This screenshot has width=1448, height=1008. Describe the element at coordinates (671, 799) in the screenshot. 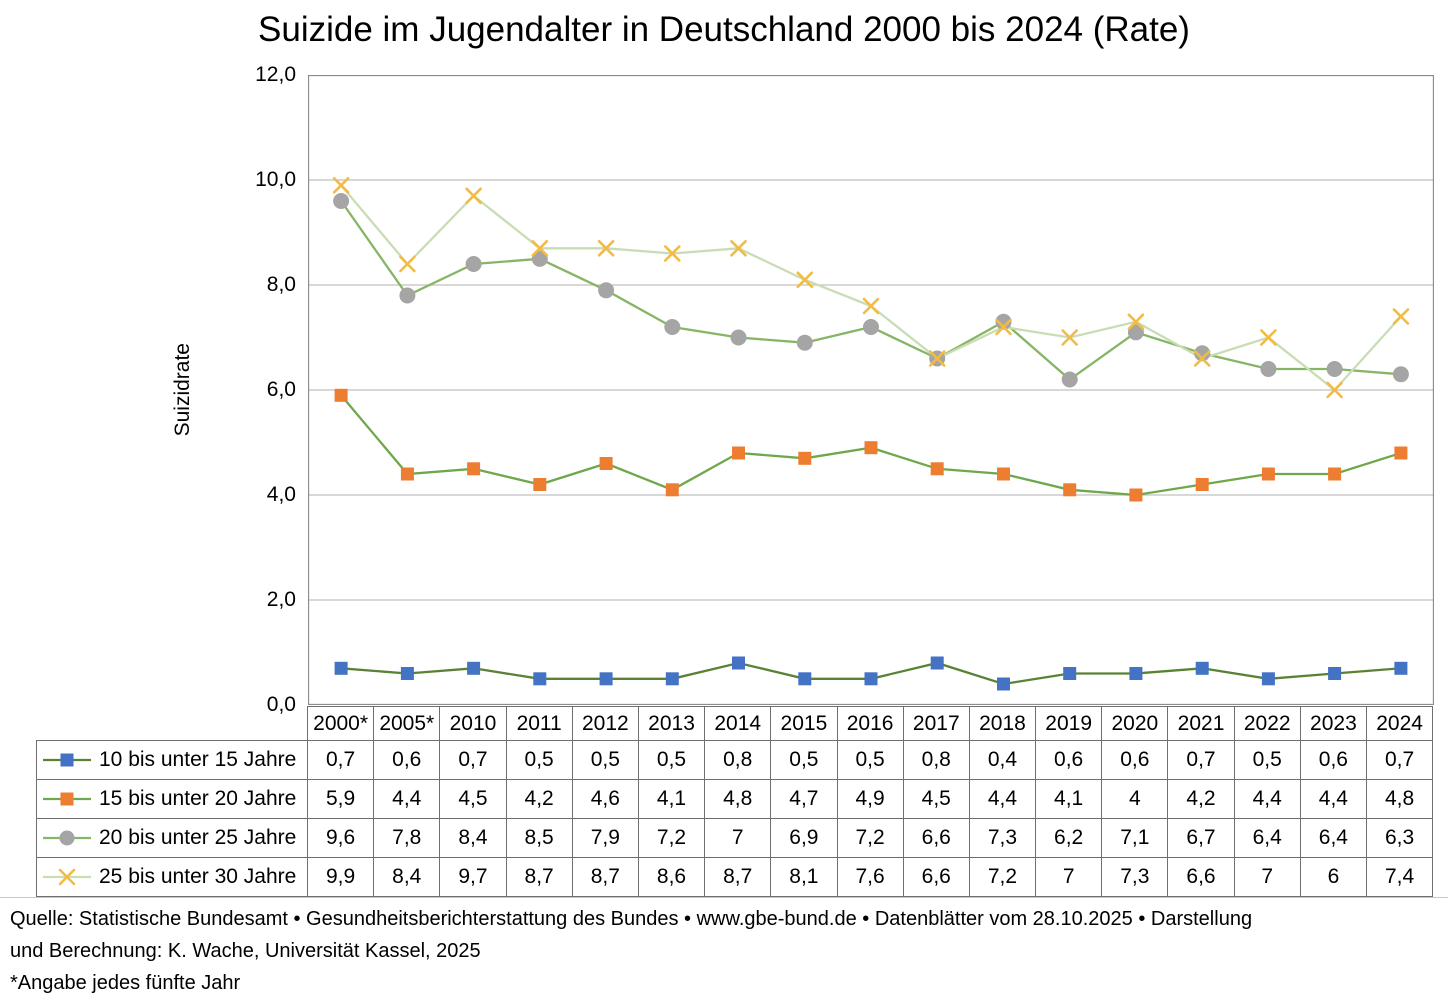

I see `table-cell: 4,1` at that location.